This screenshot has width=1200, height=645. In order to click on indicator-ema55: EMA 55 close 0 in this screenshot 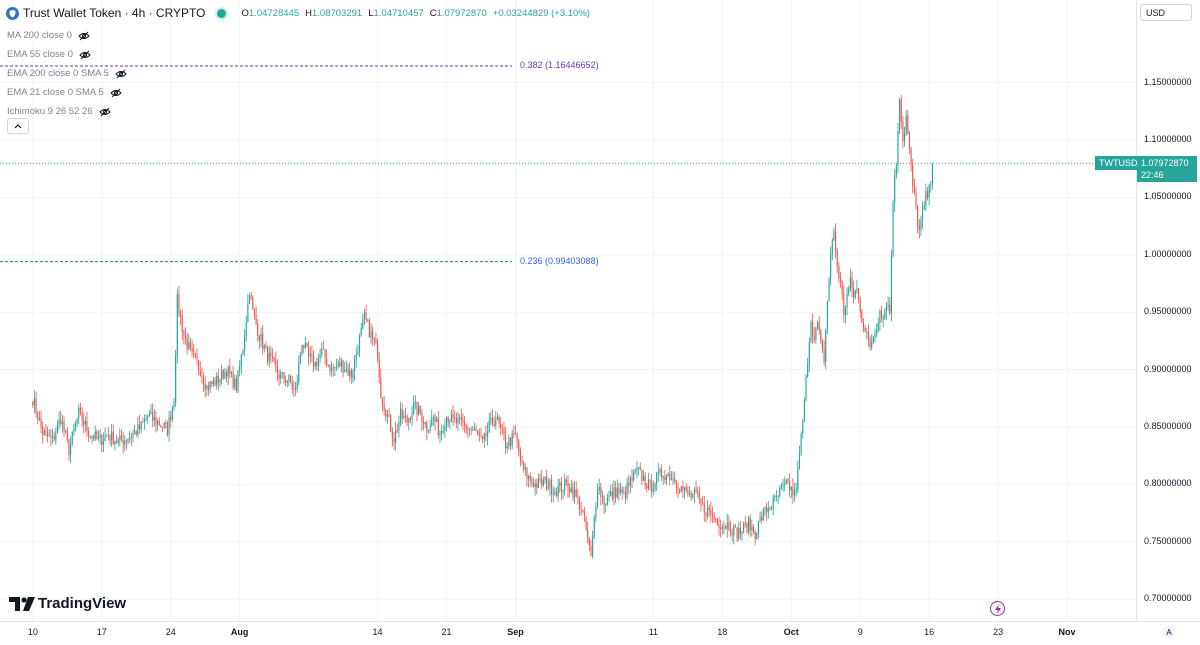, I will do `click(67, 54)`.